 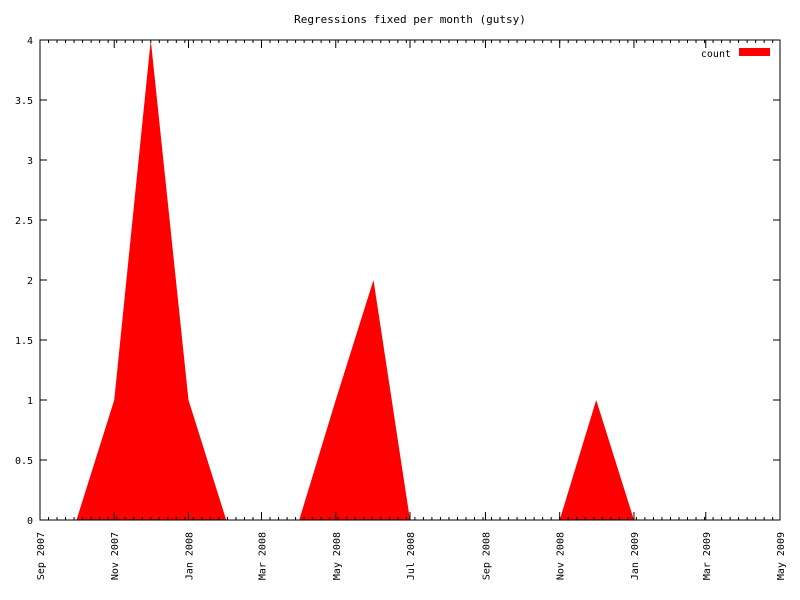 What do you see at coordinates (30, 161) in the screenshot?
I see `y-tick-label: 3` at bounding box center [30, 161].